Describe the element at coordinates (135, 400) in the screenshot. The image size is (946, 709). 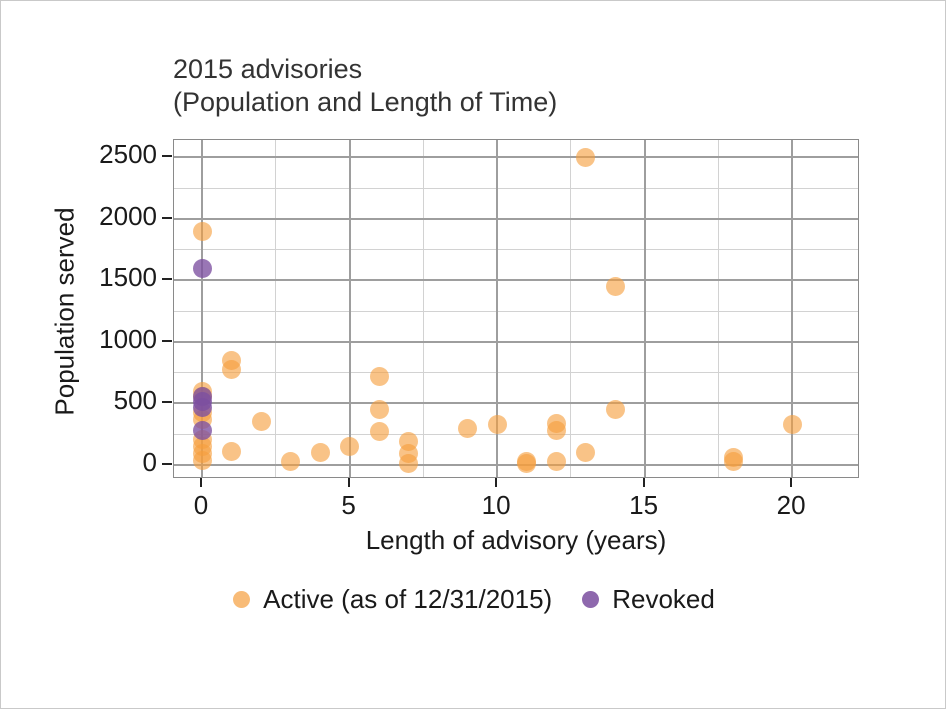
I see `y-tick-label: 500` at that location.